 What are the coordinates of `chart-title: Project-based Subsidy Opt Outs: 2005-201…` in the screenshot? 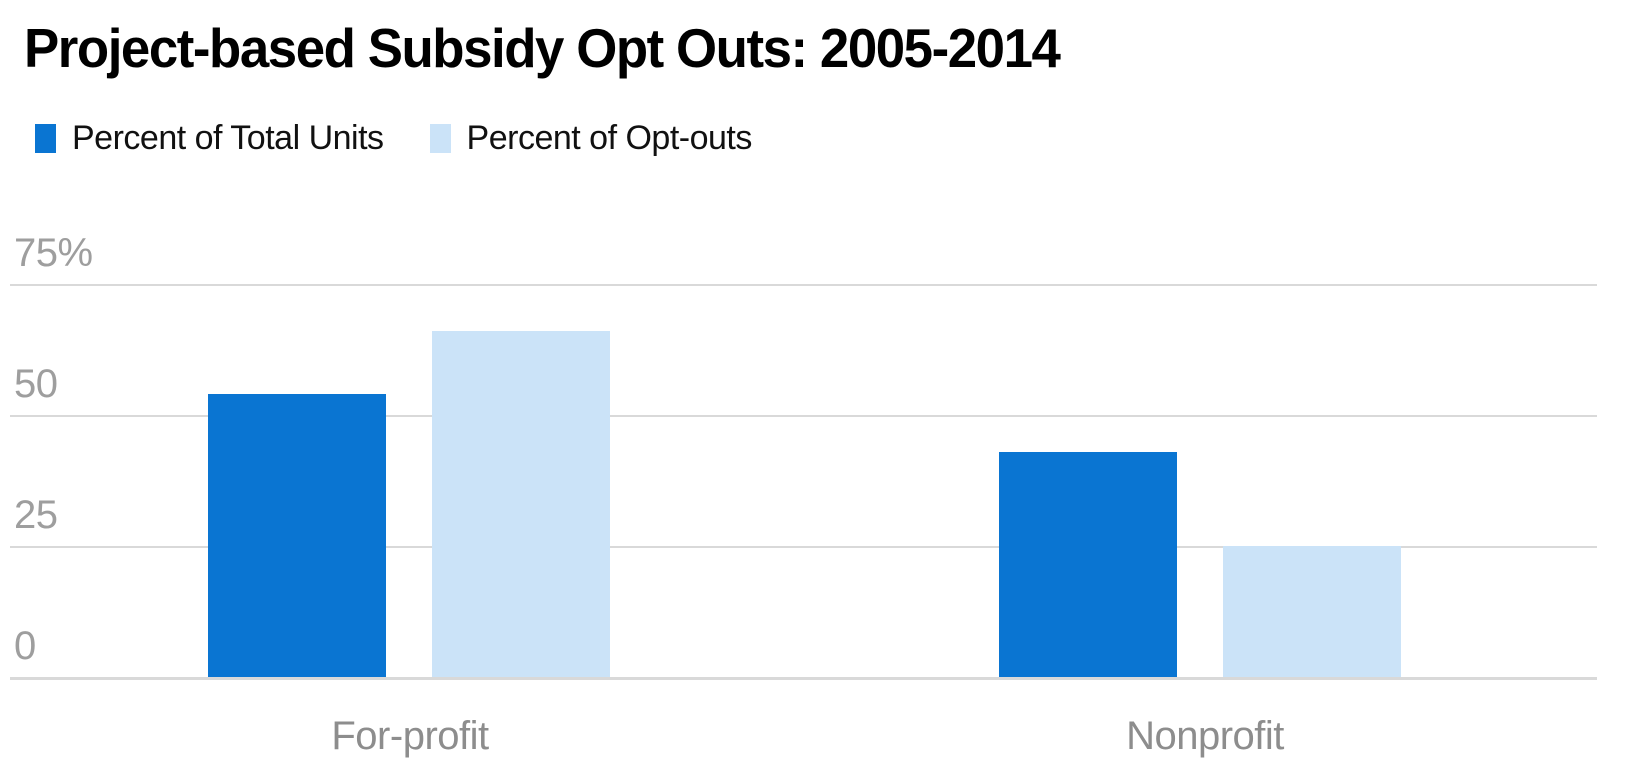 It's located at (542, 48).